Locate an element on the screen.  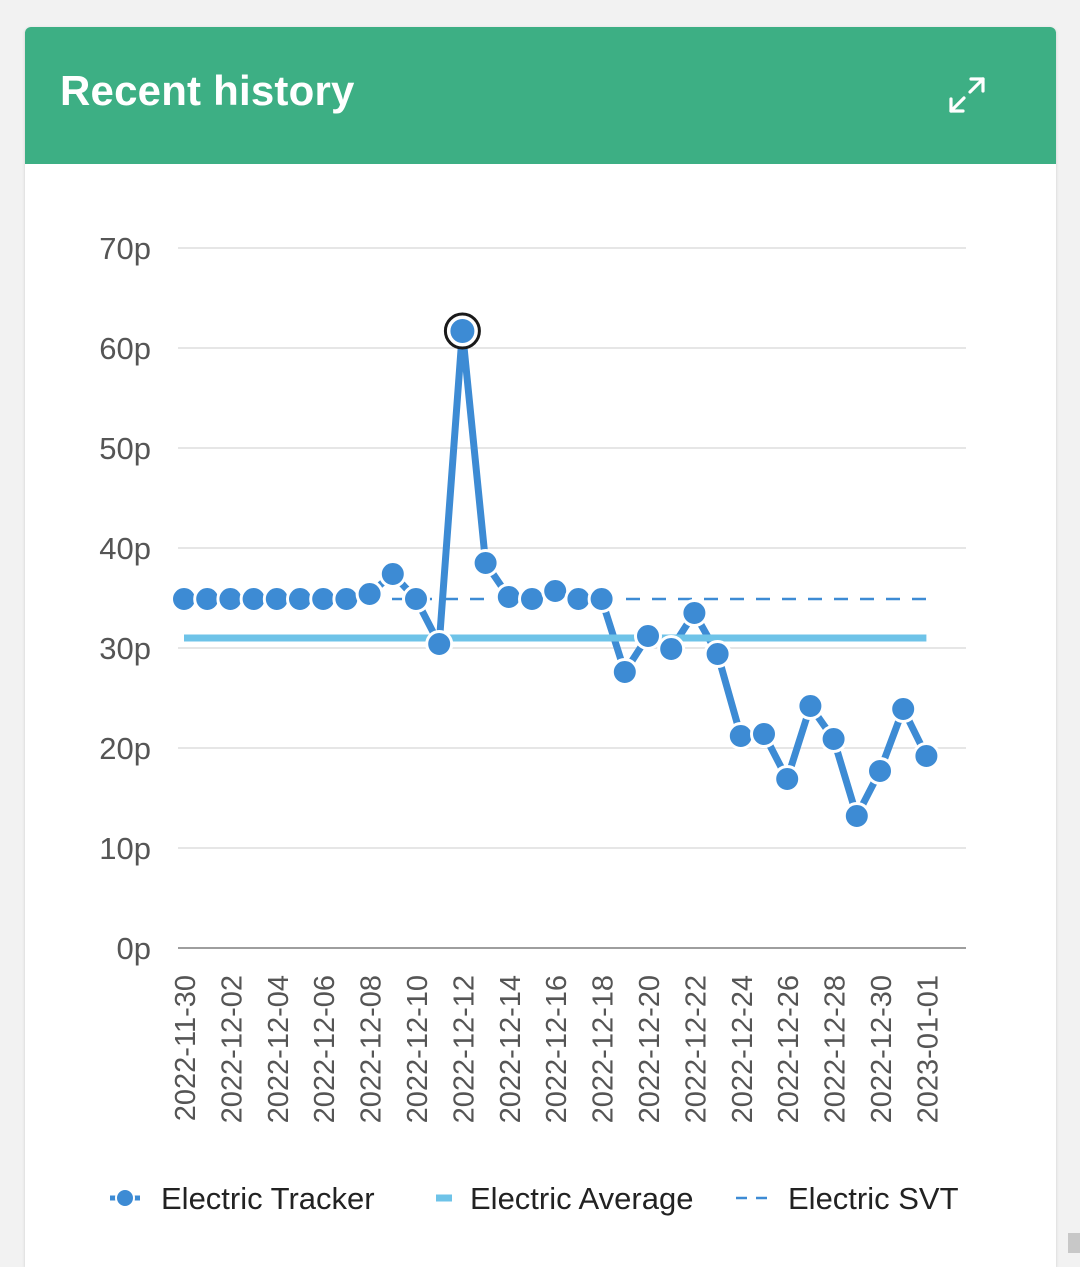
legend-item: Electric Tracker is located at coordinates (242, 1198).